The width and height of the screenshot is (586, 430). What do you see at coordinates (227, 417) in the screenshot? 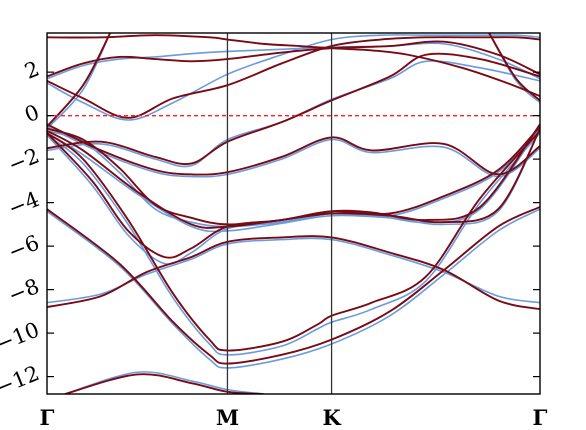
I see `k-point-label: M` at bounding box center [227, 417].